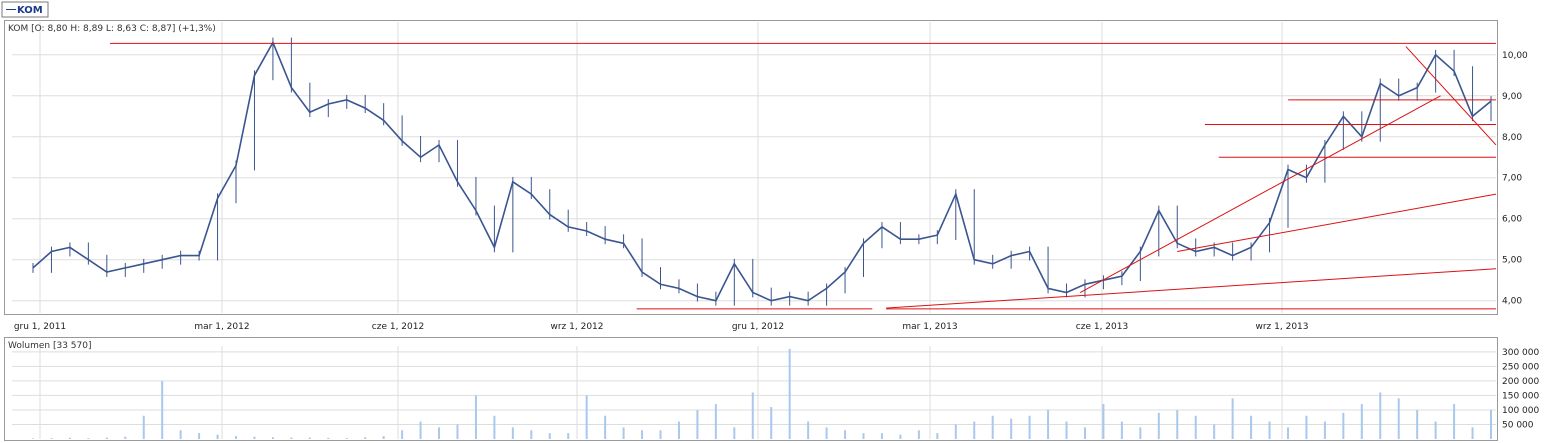  I want to click on price-tick-label: 7,00, so click(1512, 179).